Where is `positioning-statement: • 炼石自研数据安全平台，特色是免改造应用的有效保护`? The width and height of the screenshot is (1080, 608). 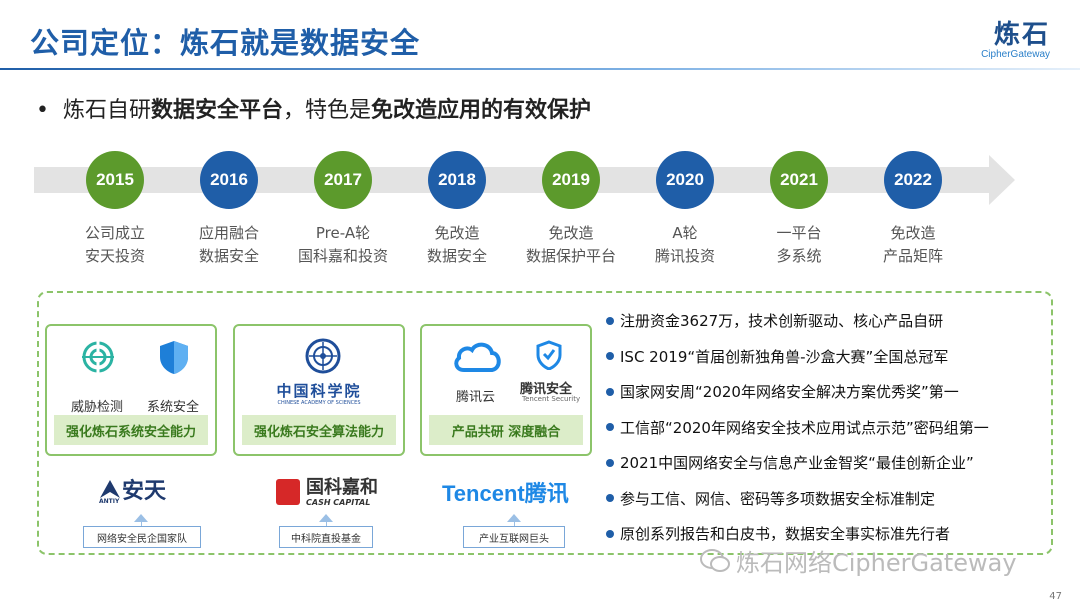 positioning-statement: • 炼石自研数据安全平台，特色是免改造应用的有效保护 is located at coordinates (313, 108).